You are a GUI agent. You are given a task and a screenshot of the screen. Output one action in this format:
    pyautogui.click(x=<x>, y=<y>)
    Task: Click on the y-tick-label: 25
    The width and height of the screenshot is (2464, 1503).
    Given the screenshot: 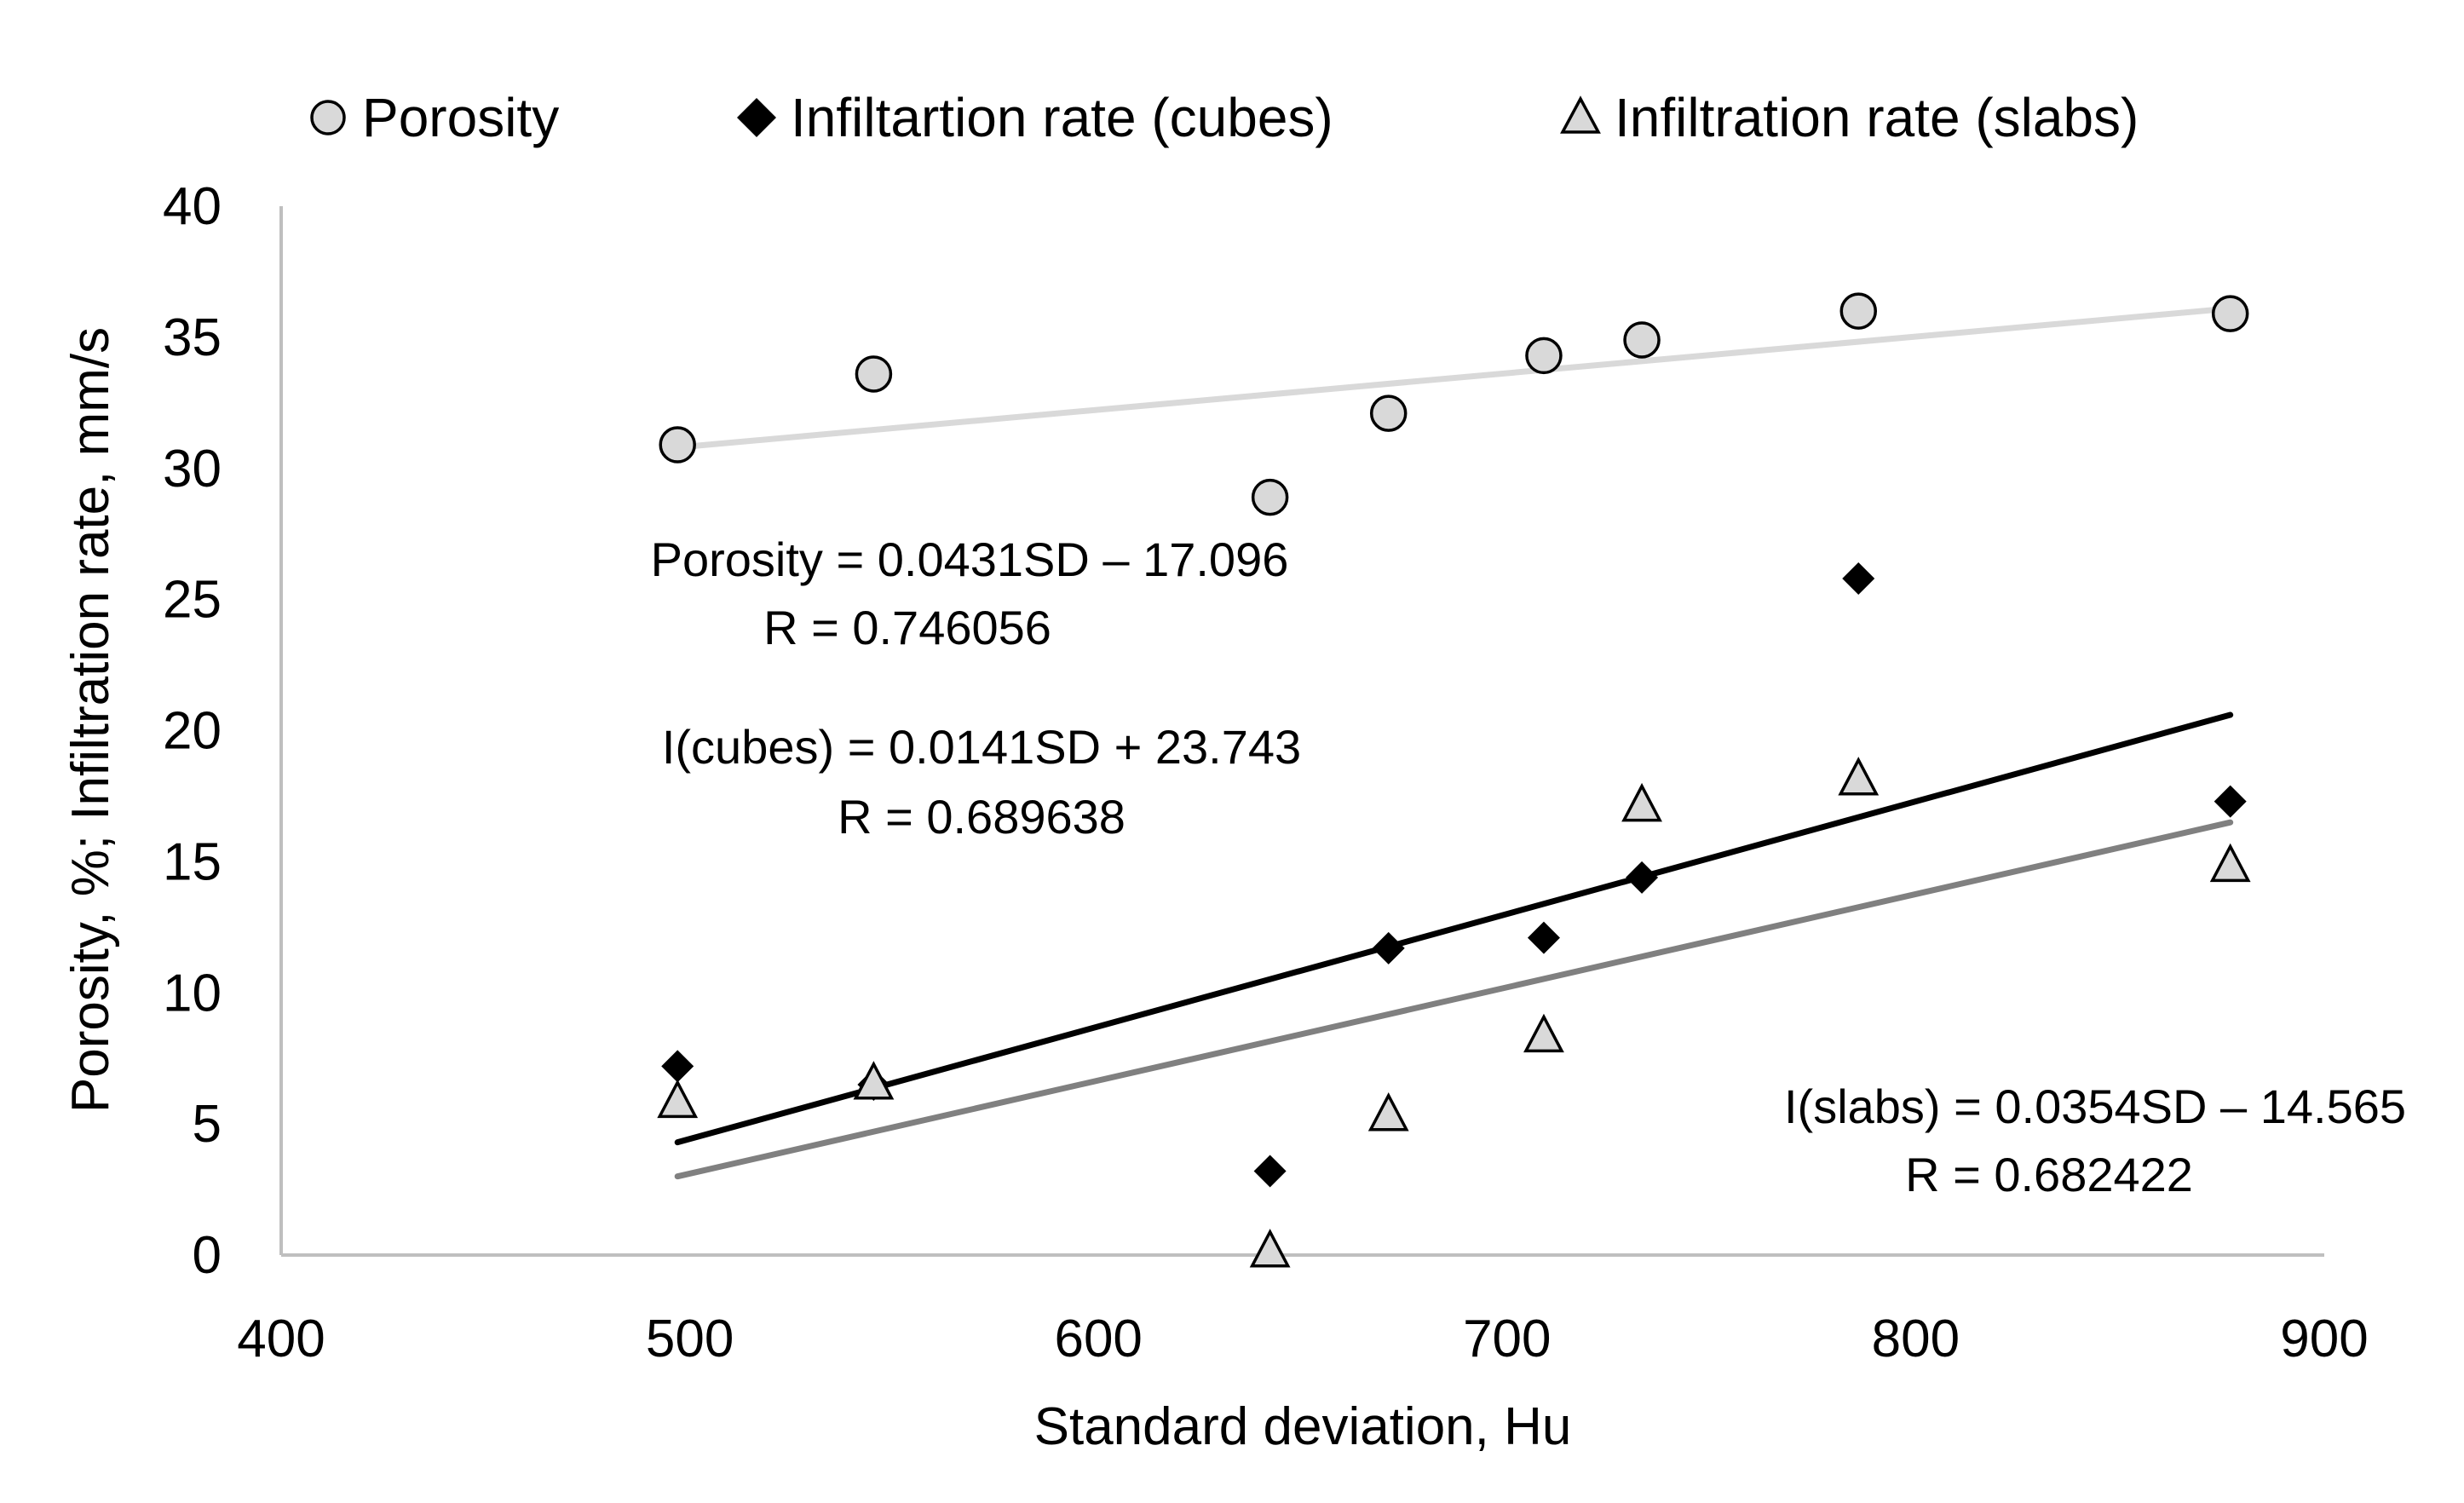 What is the action you would take?
    pyautogui.click(x=192, y=600)
    